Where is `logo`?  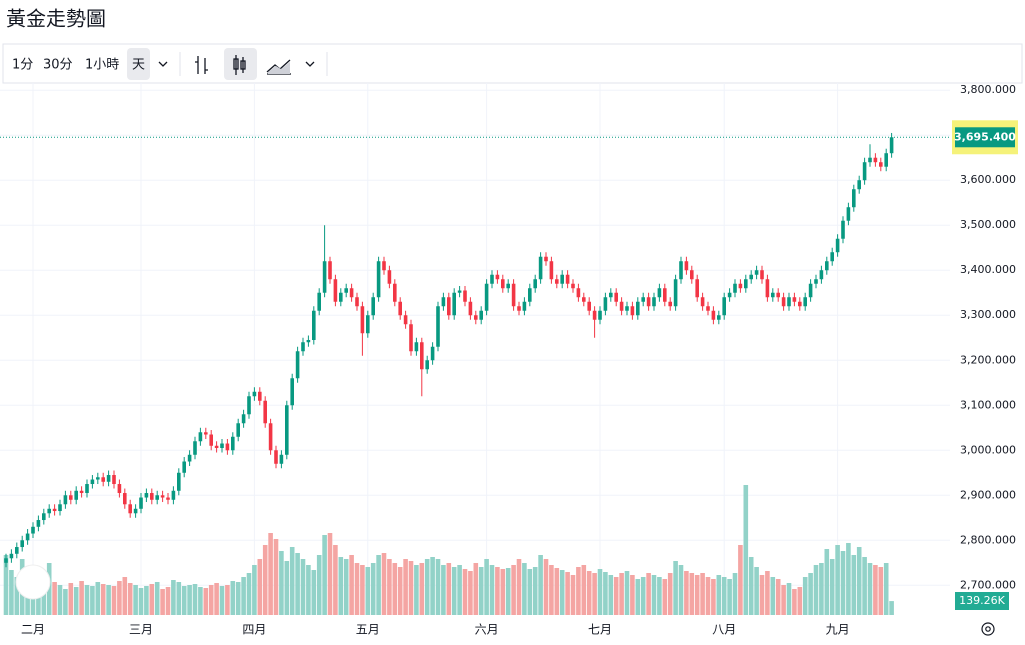 logo is located at coordinates (33, 582).